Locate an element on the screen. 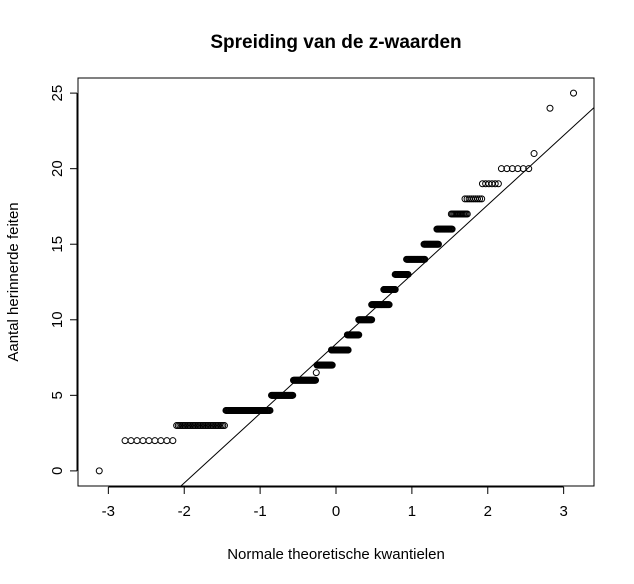 The image size is (634, 584). y-tick-label: 20 is located at coordinates (57, 168).